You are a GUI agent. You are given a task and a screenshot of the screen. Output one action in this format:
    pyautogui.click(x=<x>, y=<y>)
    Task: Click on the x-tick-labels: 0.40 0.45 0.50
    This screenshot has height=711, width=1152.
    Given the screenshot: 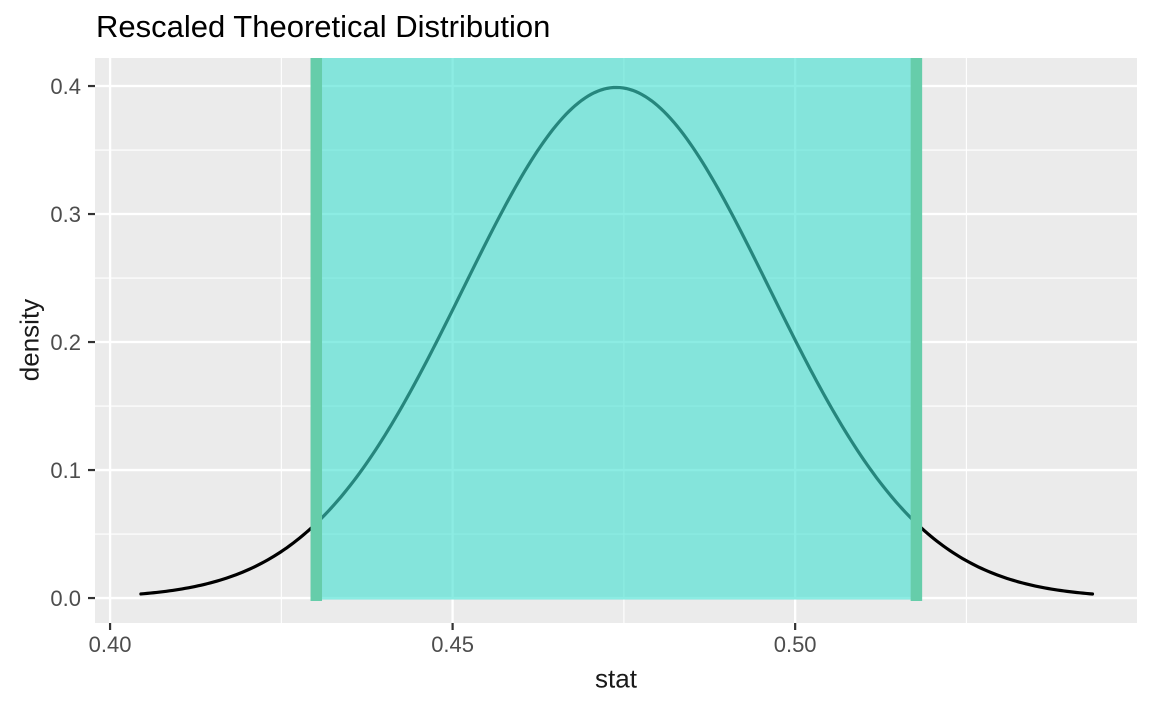 What is the action you would take?
    pyautogui.click(x=453, y=644)
    